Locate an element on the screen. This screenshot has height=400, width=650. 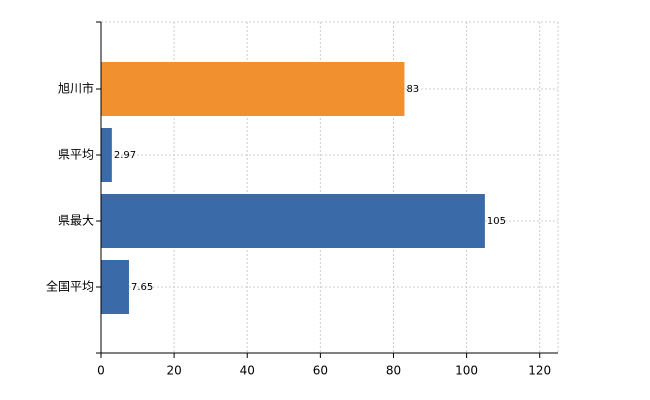
x-tick-label: 80 is located at coordinates (393, 371).